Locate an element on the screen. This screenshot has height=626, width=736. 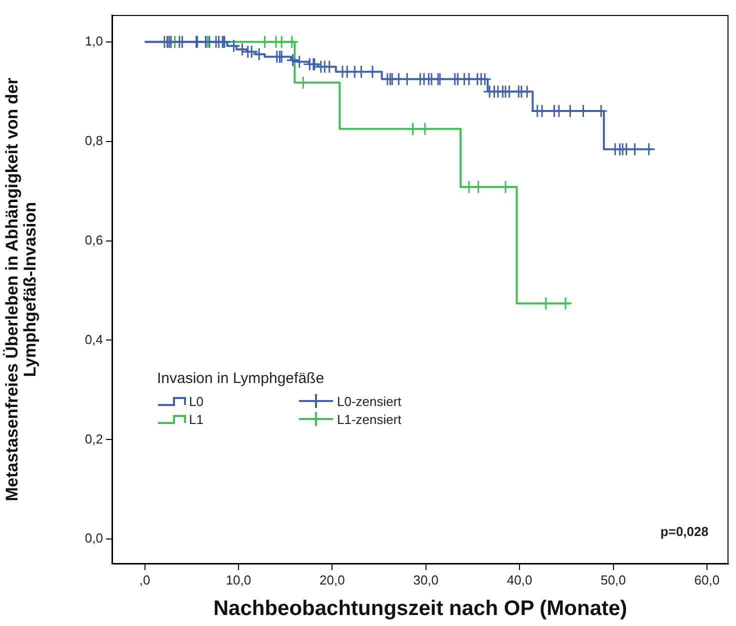
x-tick-label: ,0 is located at coordinates (144, 580).